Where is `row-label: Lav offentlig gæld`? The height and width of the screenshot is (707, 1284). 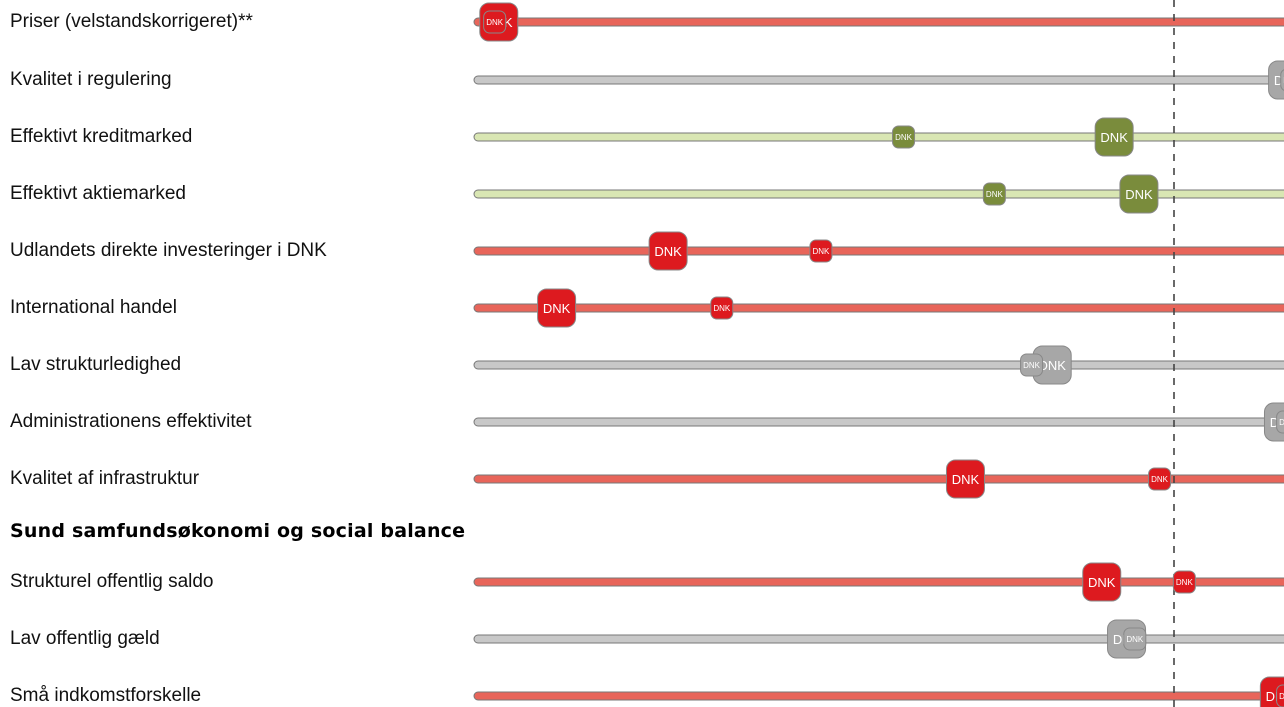 row-label: Lav offentlig gæld is located at coordinates (85, 638).